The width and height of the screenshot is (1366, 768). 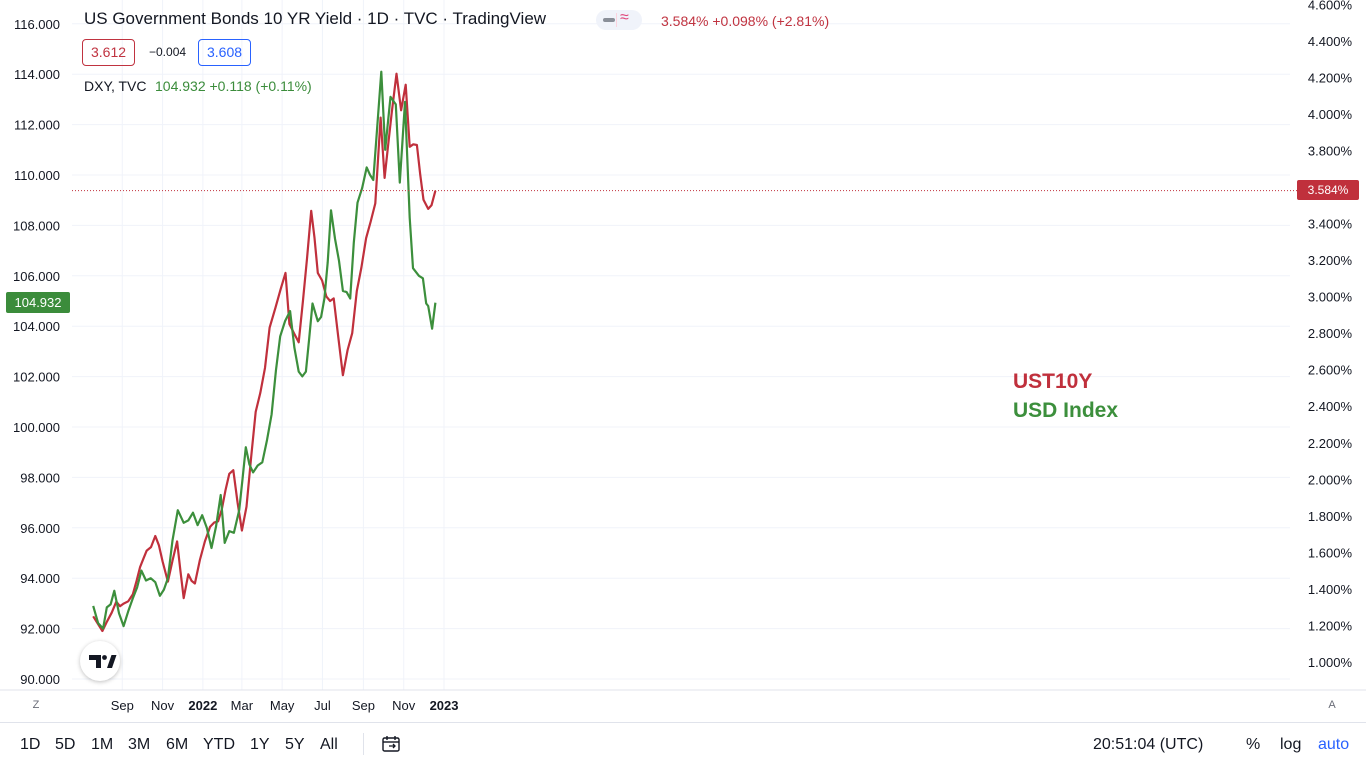 What do you see at coordinates (619, 19) in the screenshot?
I see `compare-toggle-button: ≈` at bounding box center [619, 19].